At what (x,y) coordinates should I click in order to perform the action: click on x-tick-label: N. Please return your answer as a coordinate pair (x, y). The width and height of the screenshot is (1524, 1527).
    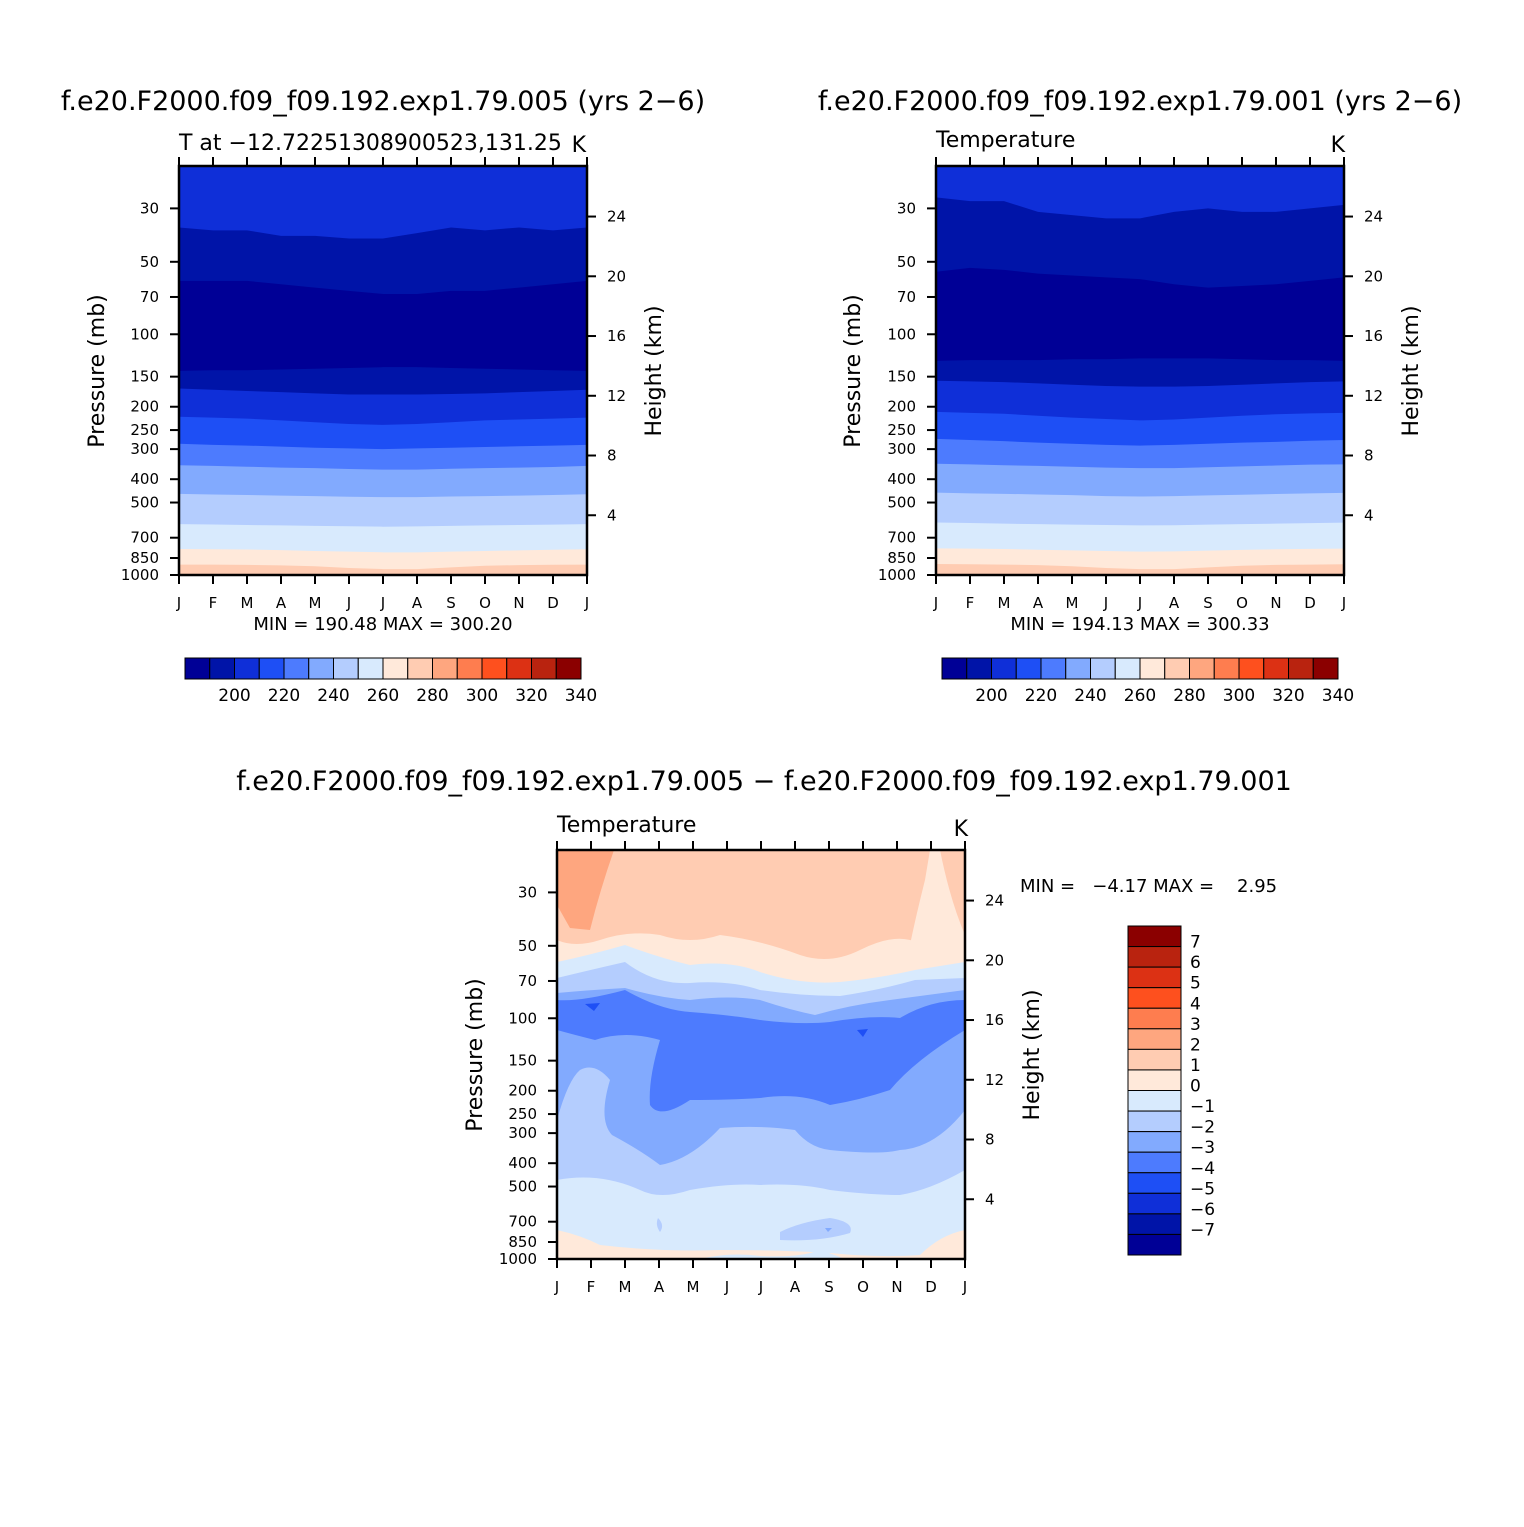
    Looking at the image, I should click on (1275, 603).